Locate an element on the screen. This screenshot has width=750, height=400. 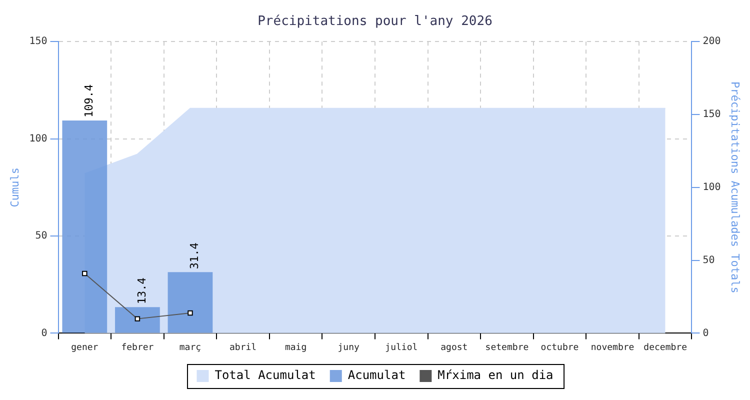
y-tick-label: 50 is located at coordinates (41, 236).